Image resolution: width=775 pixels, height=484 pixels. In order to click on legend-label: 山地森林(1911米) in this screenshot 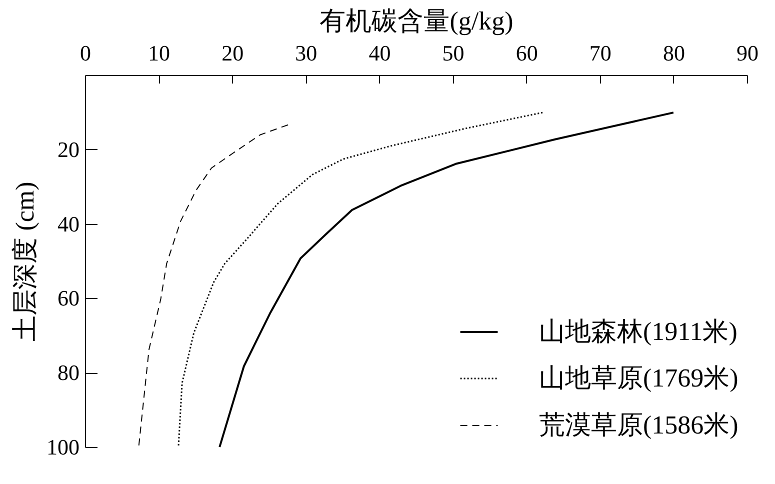, I will do `click(638, 331)`.